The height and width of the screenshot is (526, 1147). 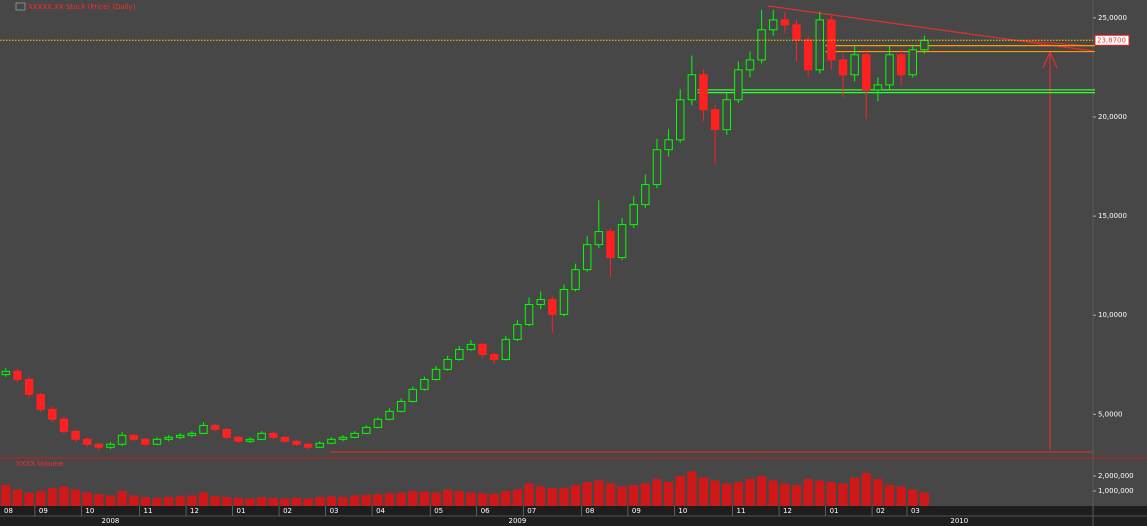 What do you see at coordinates (1110, 414) in the screenshot?
I see `y-tick-label: 5,0000` at bounding box center [1110, 414].